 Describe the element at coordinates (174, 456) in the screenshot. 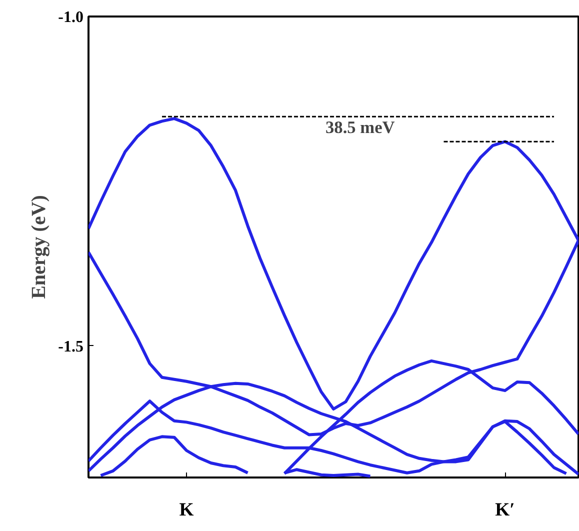

I see `line-series` at that location.